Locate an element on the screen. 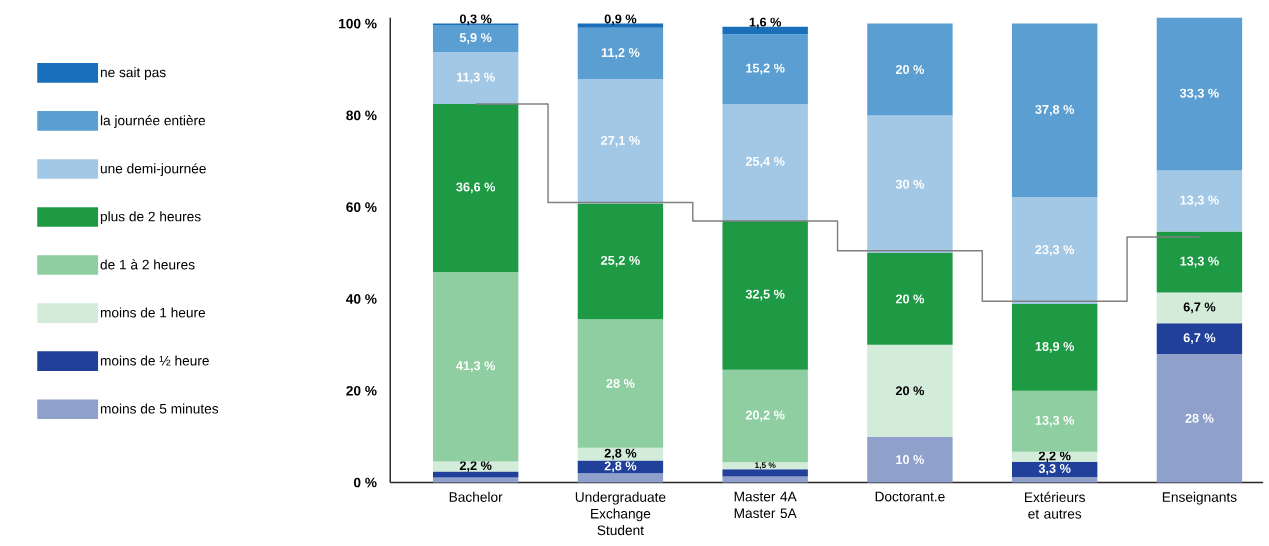 The width and height of the screenshot is (1269, 546). legend-label: moins de 5 minutes is located at coordinates (159, 408).